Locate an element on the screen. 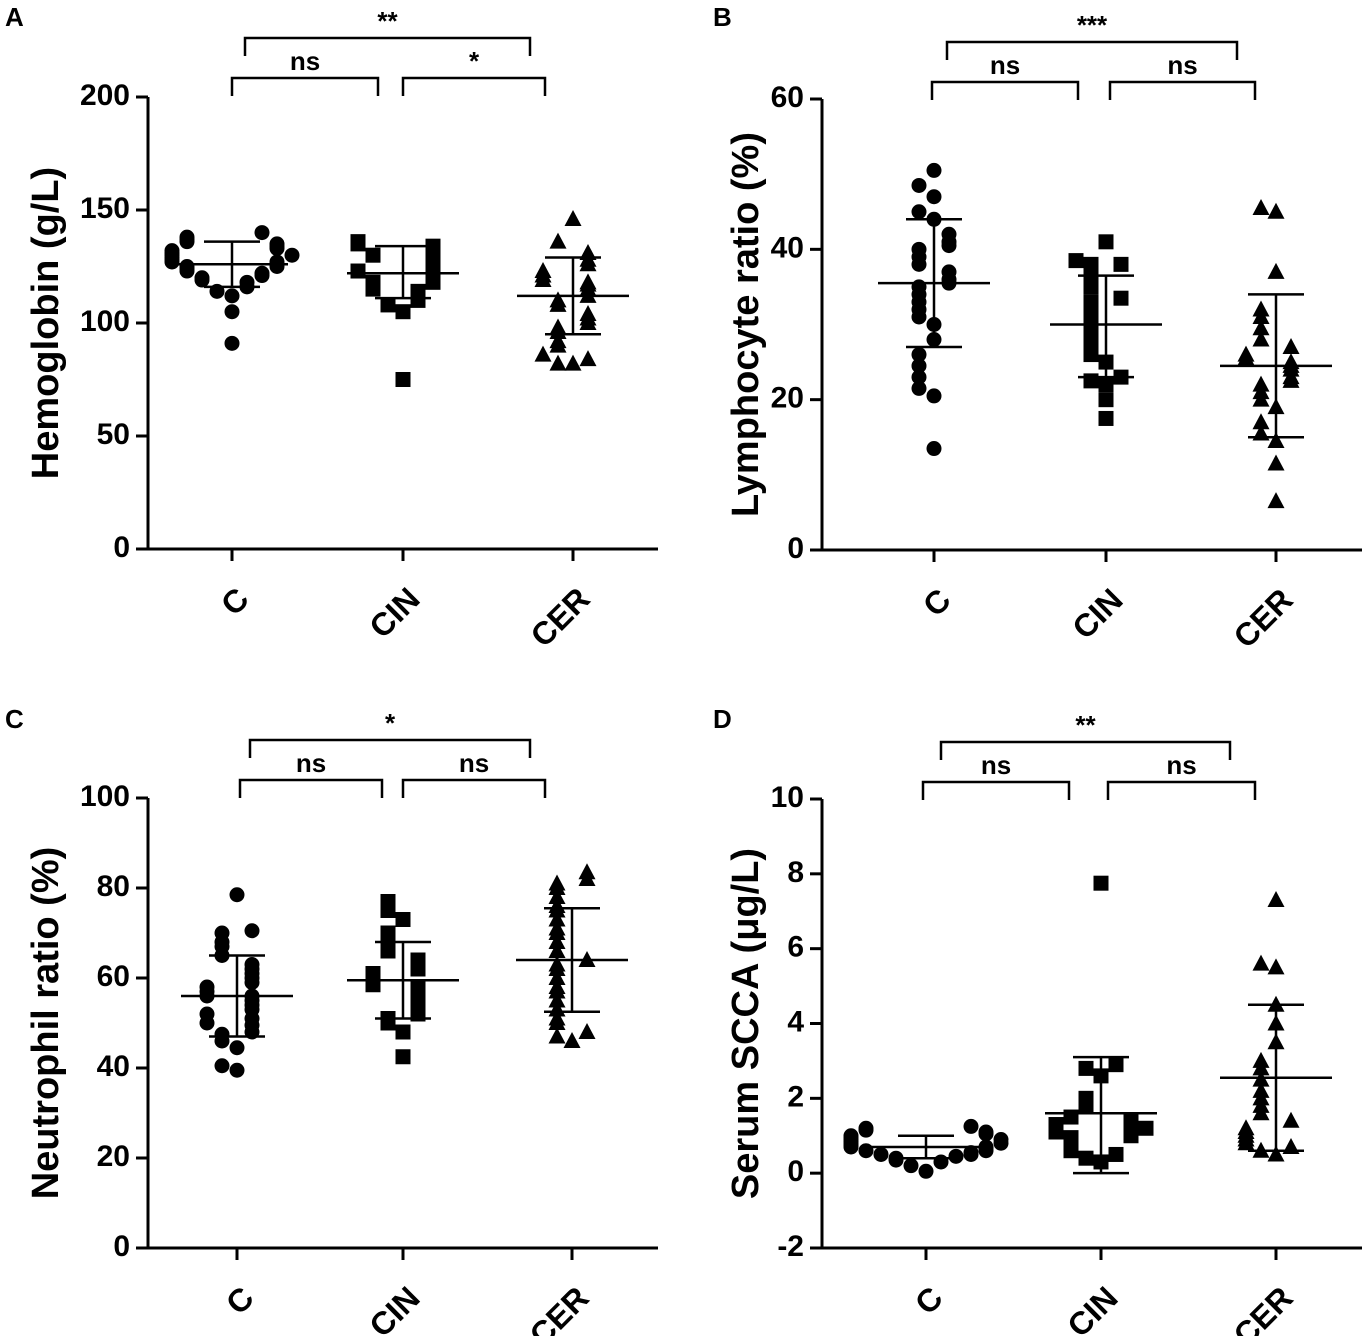  y-tick-label: -2 is located at coordinates (790, 1246).